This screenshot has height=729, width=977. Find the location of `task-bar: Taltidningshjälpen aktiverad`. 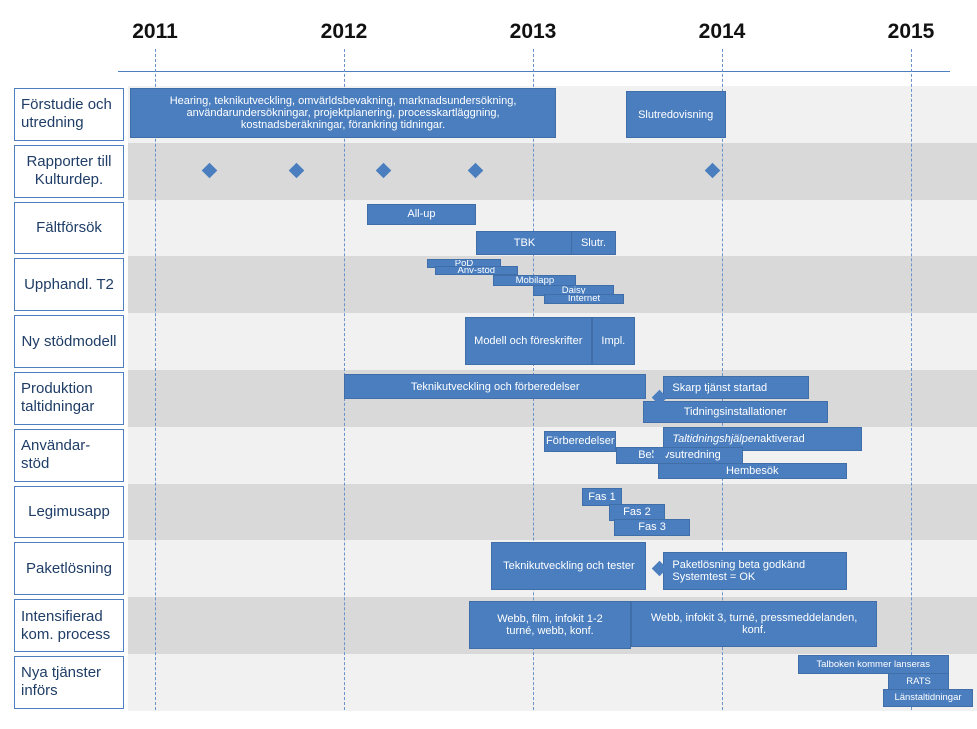

task-bar: Taltidningshjälpen aktiverad is located at coordinates (762, 438).